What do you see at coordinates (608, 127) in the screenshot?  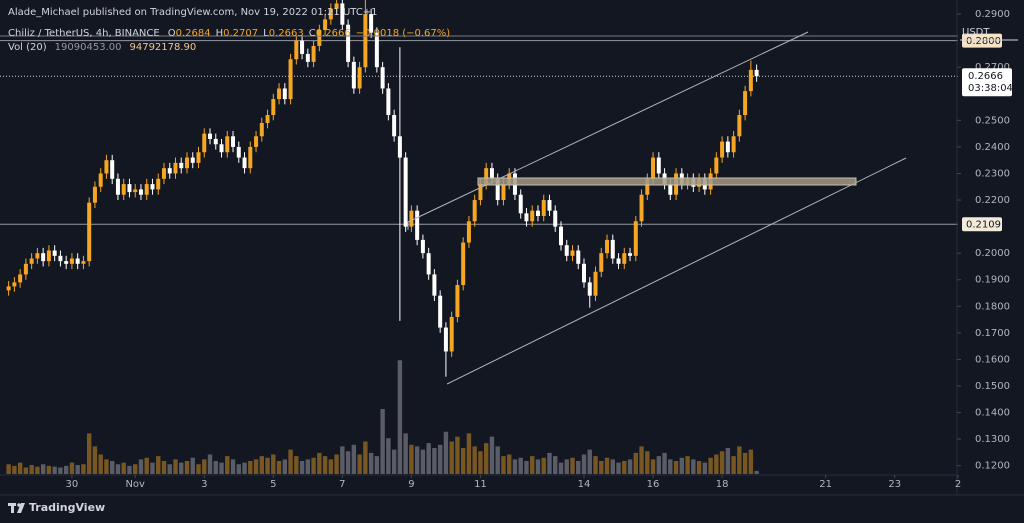 I see `channel-upper` at bounding box center [608, 127].